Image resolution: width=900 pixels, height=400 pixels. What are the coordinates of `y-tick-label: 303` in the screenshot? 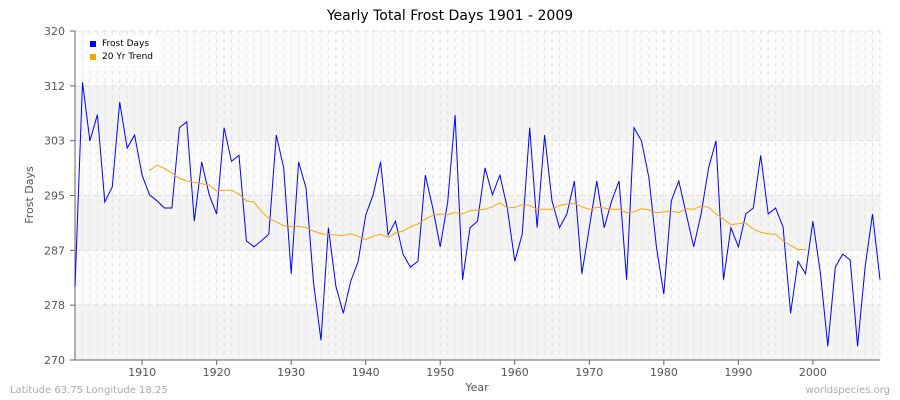 It's located at (54, 141).